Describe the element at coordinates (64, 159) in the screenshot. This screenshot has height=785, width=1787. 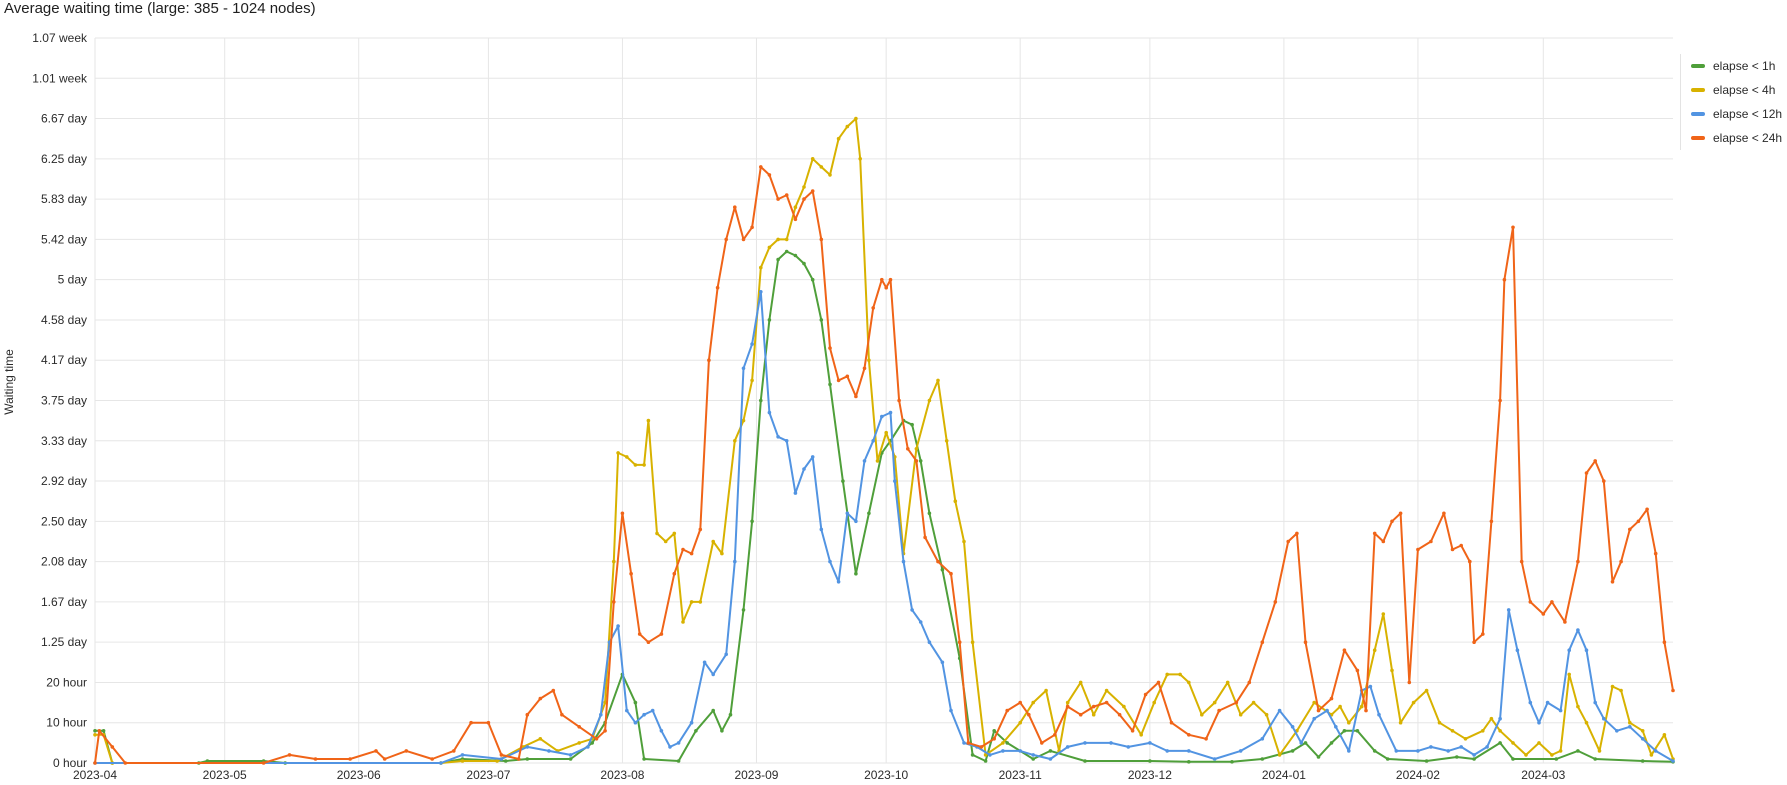
I see `y-tick-label: 6.25 day` at that location.